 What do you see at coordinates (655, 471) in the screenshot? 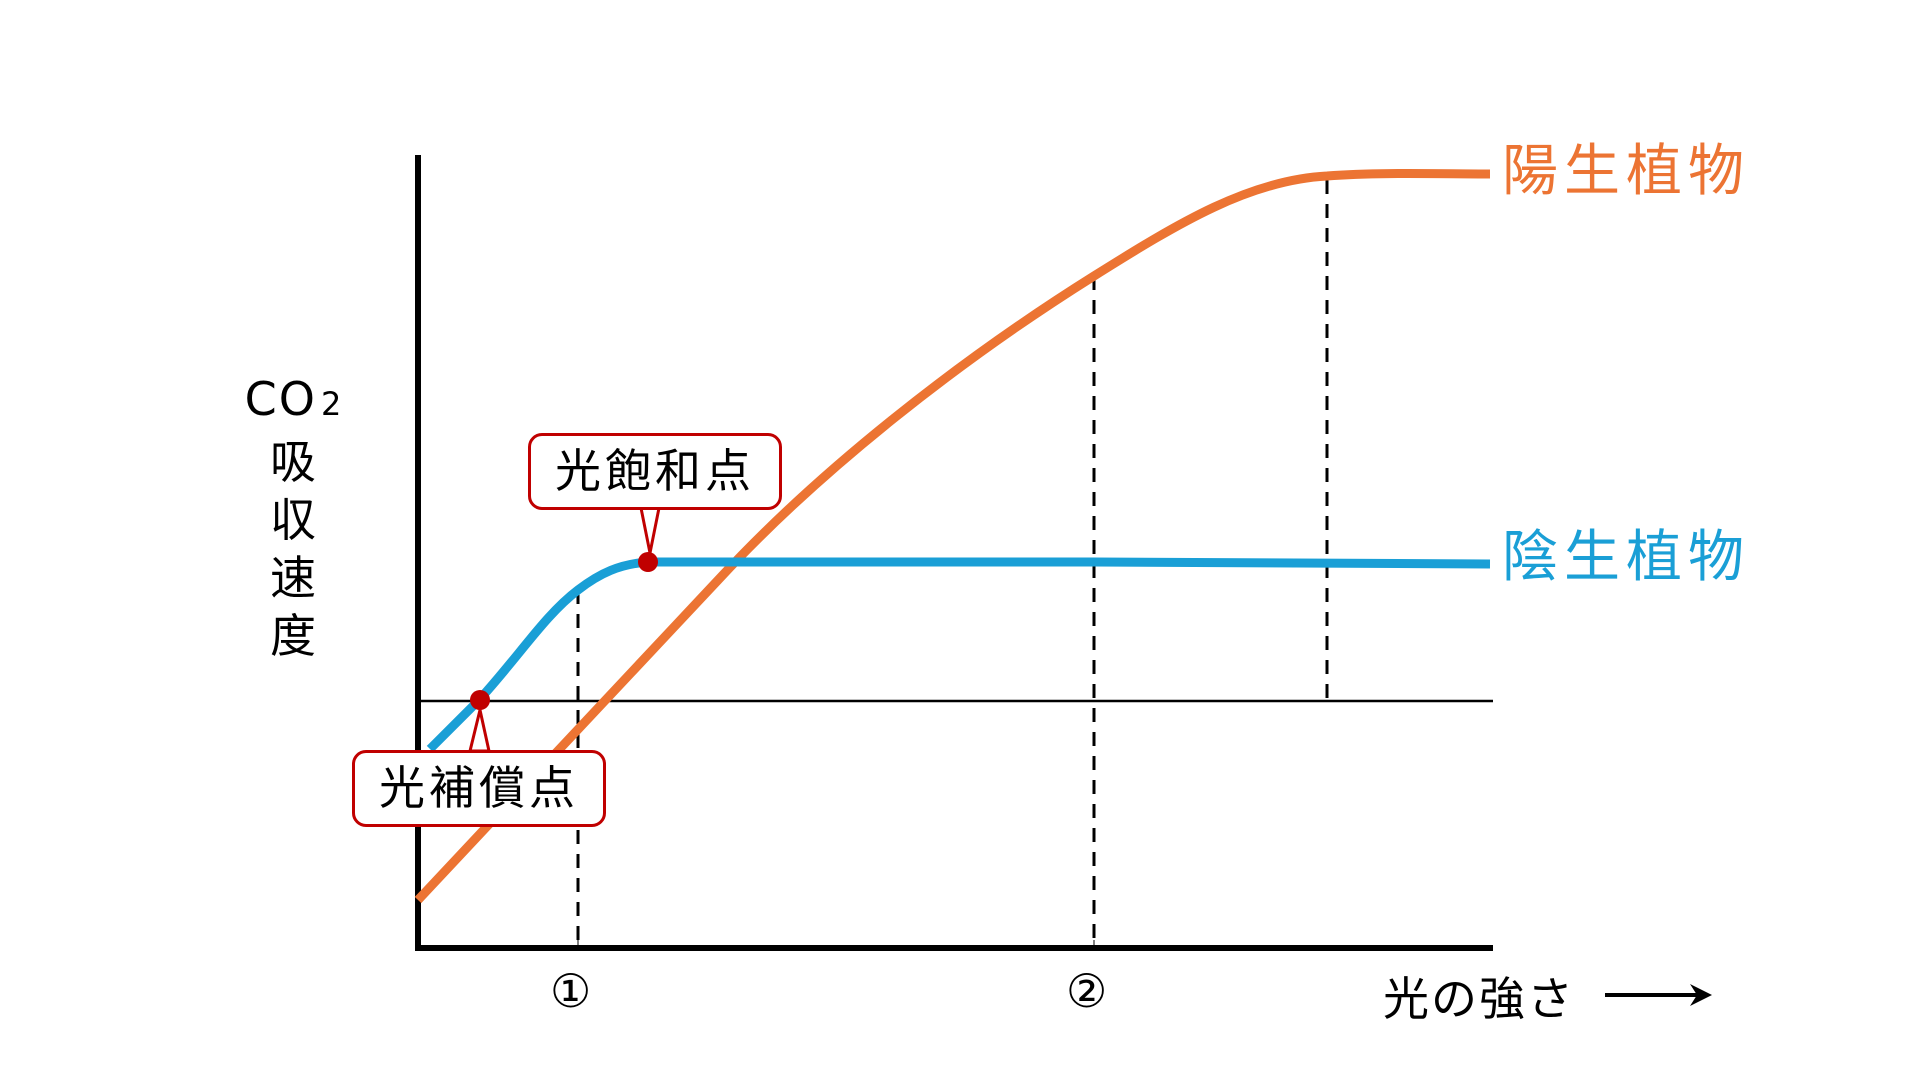
I see `saturation-point-callout: 光飽和点` at bounding box center [655, 471].